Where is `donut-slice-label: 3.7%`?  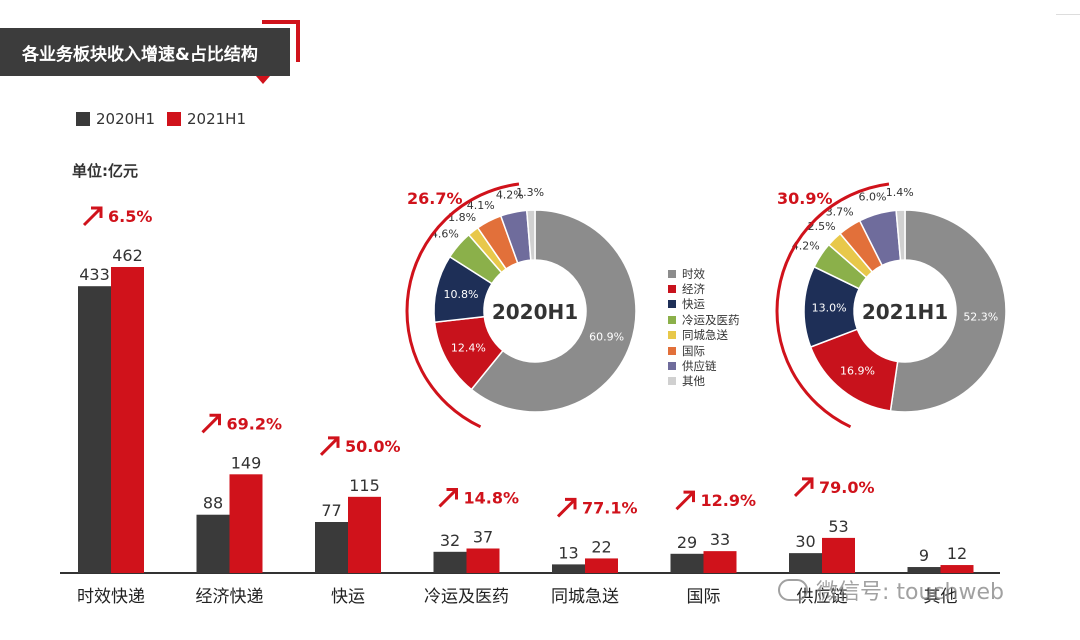 donut-slice-label: 3.7% is located at coordinates (840, 212).